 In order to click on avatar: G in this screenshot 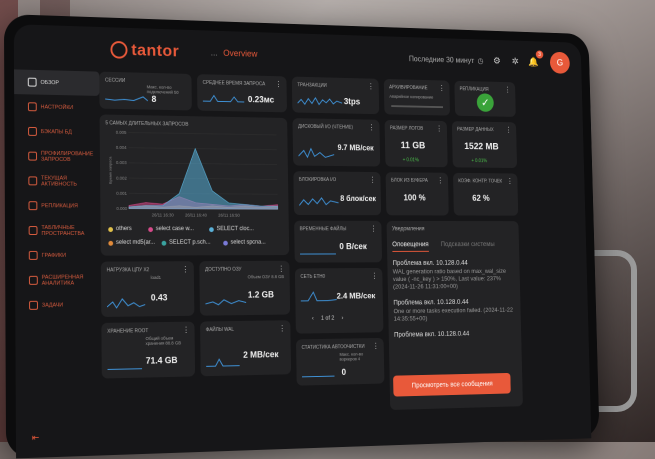, I will do `click(560, 63)`.